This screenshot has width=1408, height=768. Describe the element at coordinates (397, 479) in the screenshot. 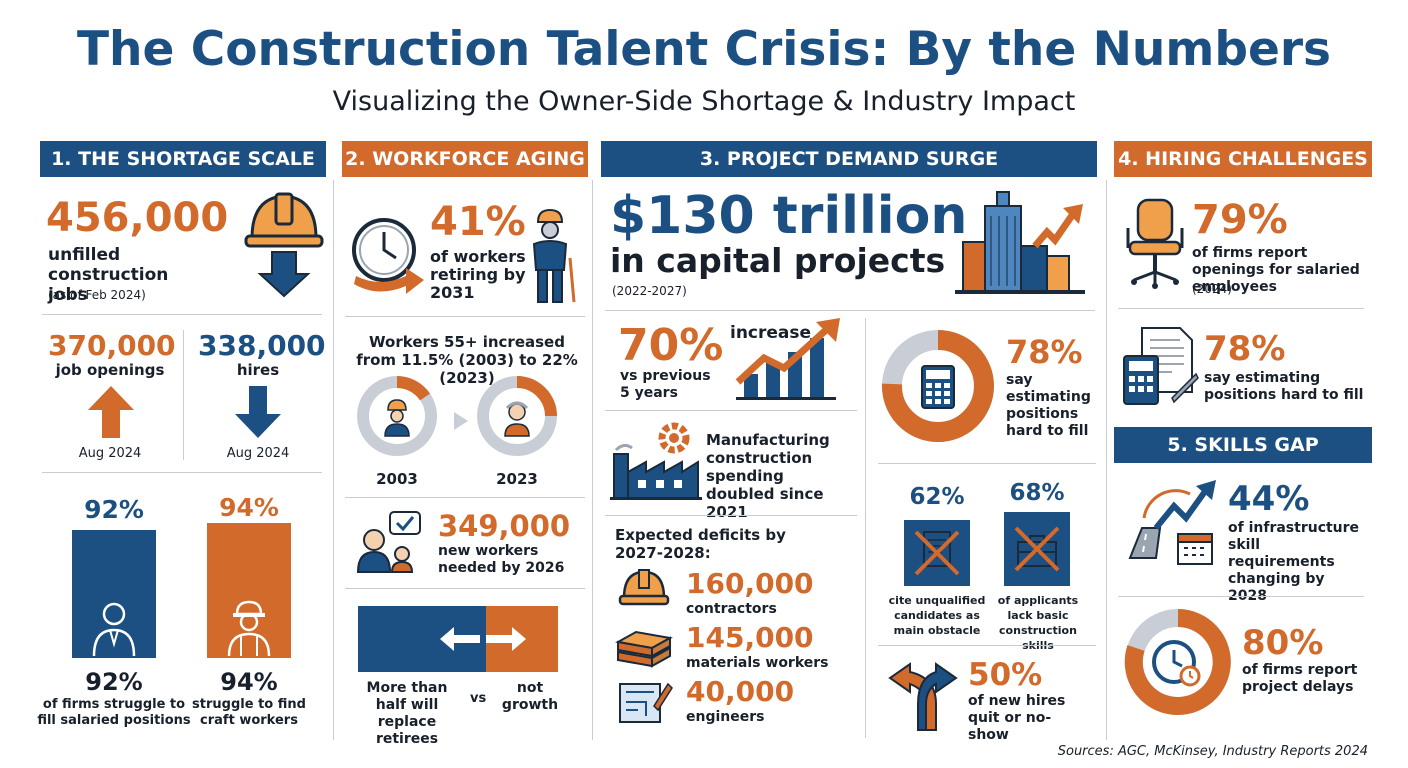

I see `year-2003: 2003` at that location.